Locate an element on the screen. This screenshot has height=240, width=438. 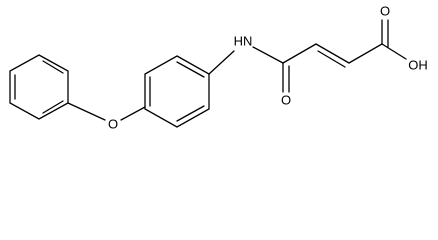
atom-label: HN is located at coordinates (243, 40).